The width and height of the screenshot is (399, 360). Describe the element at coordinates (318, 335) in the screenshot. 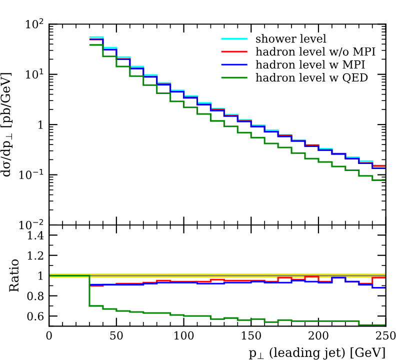

I see `x-tick-label: 200` at that location.